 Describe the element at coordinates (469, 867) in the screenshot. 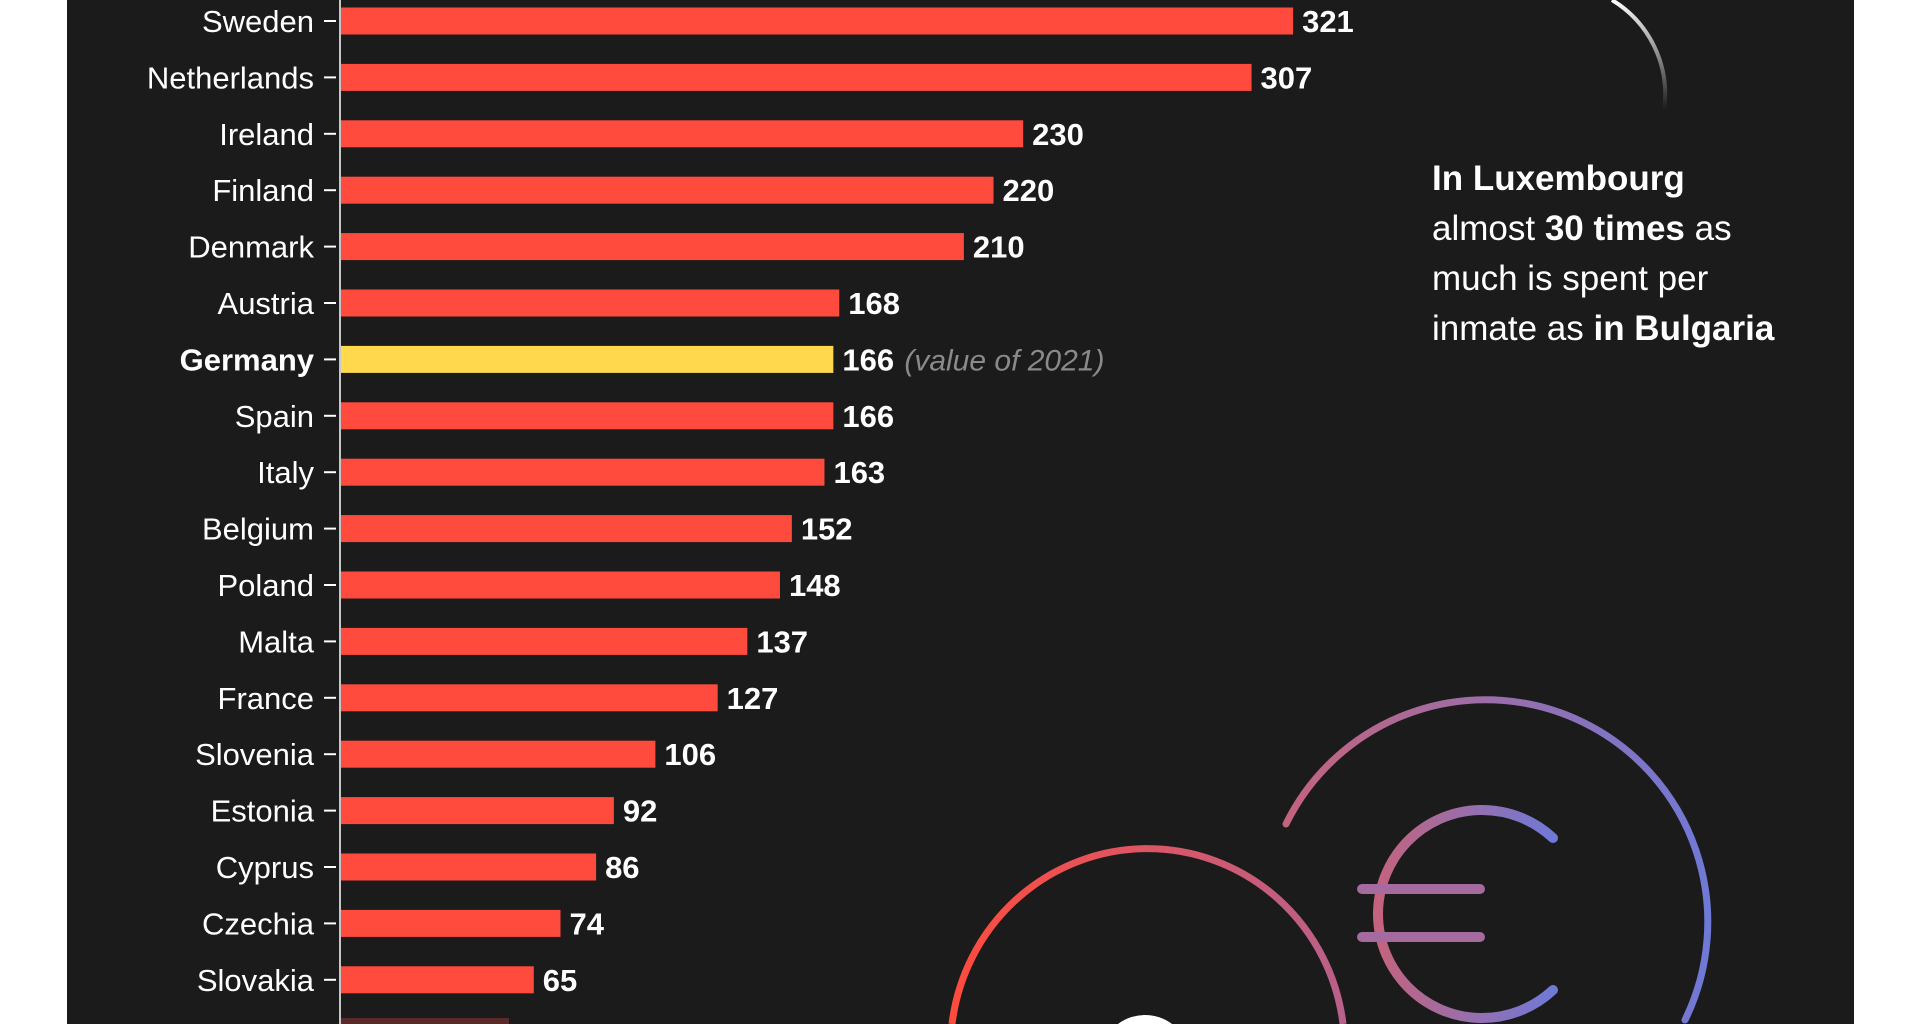

I see `bar-cyprus` at that location.